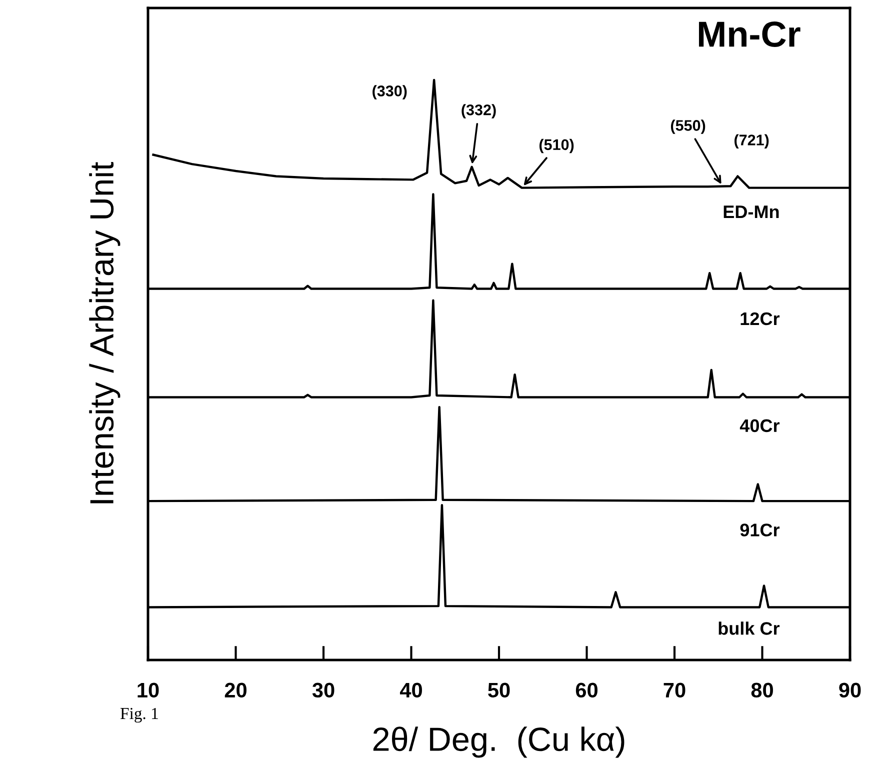 This screenshot has height=763, width=876. I want to click on x-tick-label: 70, so click(675, 690).